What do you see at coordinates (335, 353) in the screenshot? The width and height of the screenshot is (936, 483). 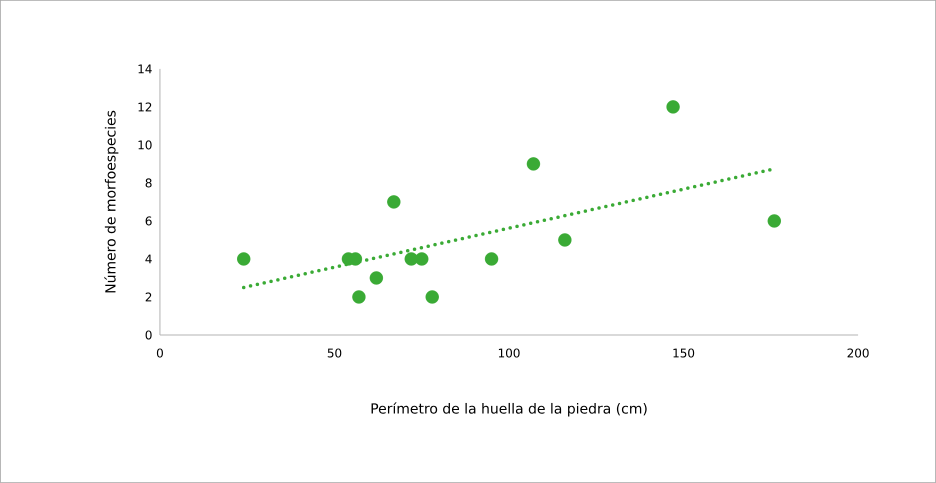 I see `x-tick-label: 50` at bounding box center [335, 353].